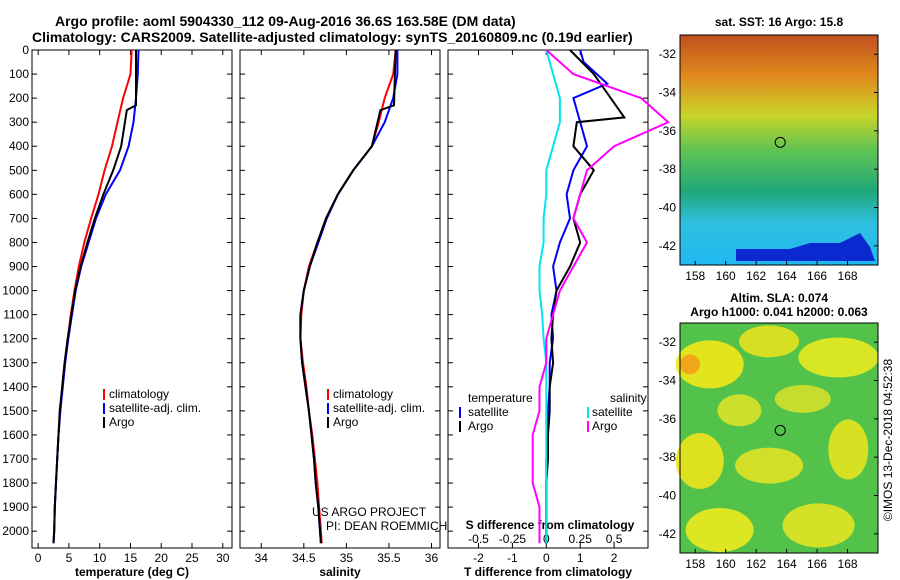 The height and width of the screenshot is (580, 900). What do you see at coordinates (19, 242) in the screenshot?
I see `depth-tick-label: 800` at bounding box center [19, 242].